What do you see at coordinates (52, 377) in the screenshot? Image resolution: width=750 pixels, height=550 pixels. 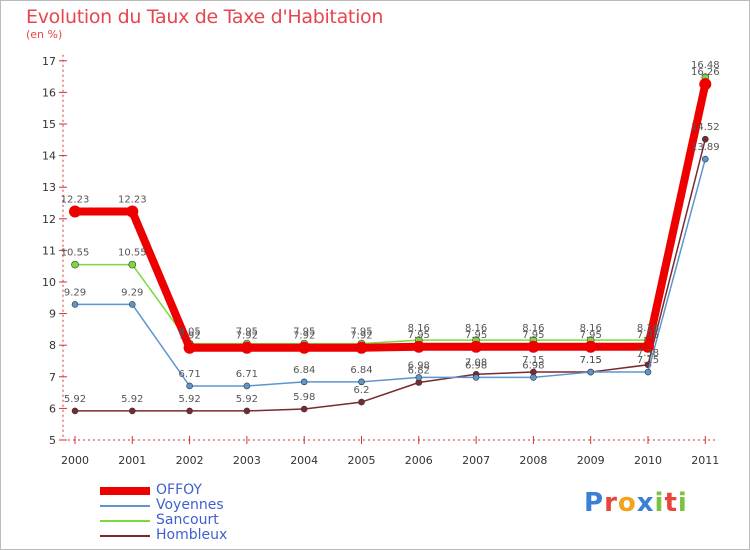 I see `y-tick-label: 7` at bounding box center [52, 377].